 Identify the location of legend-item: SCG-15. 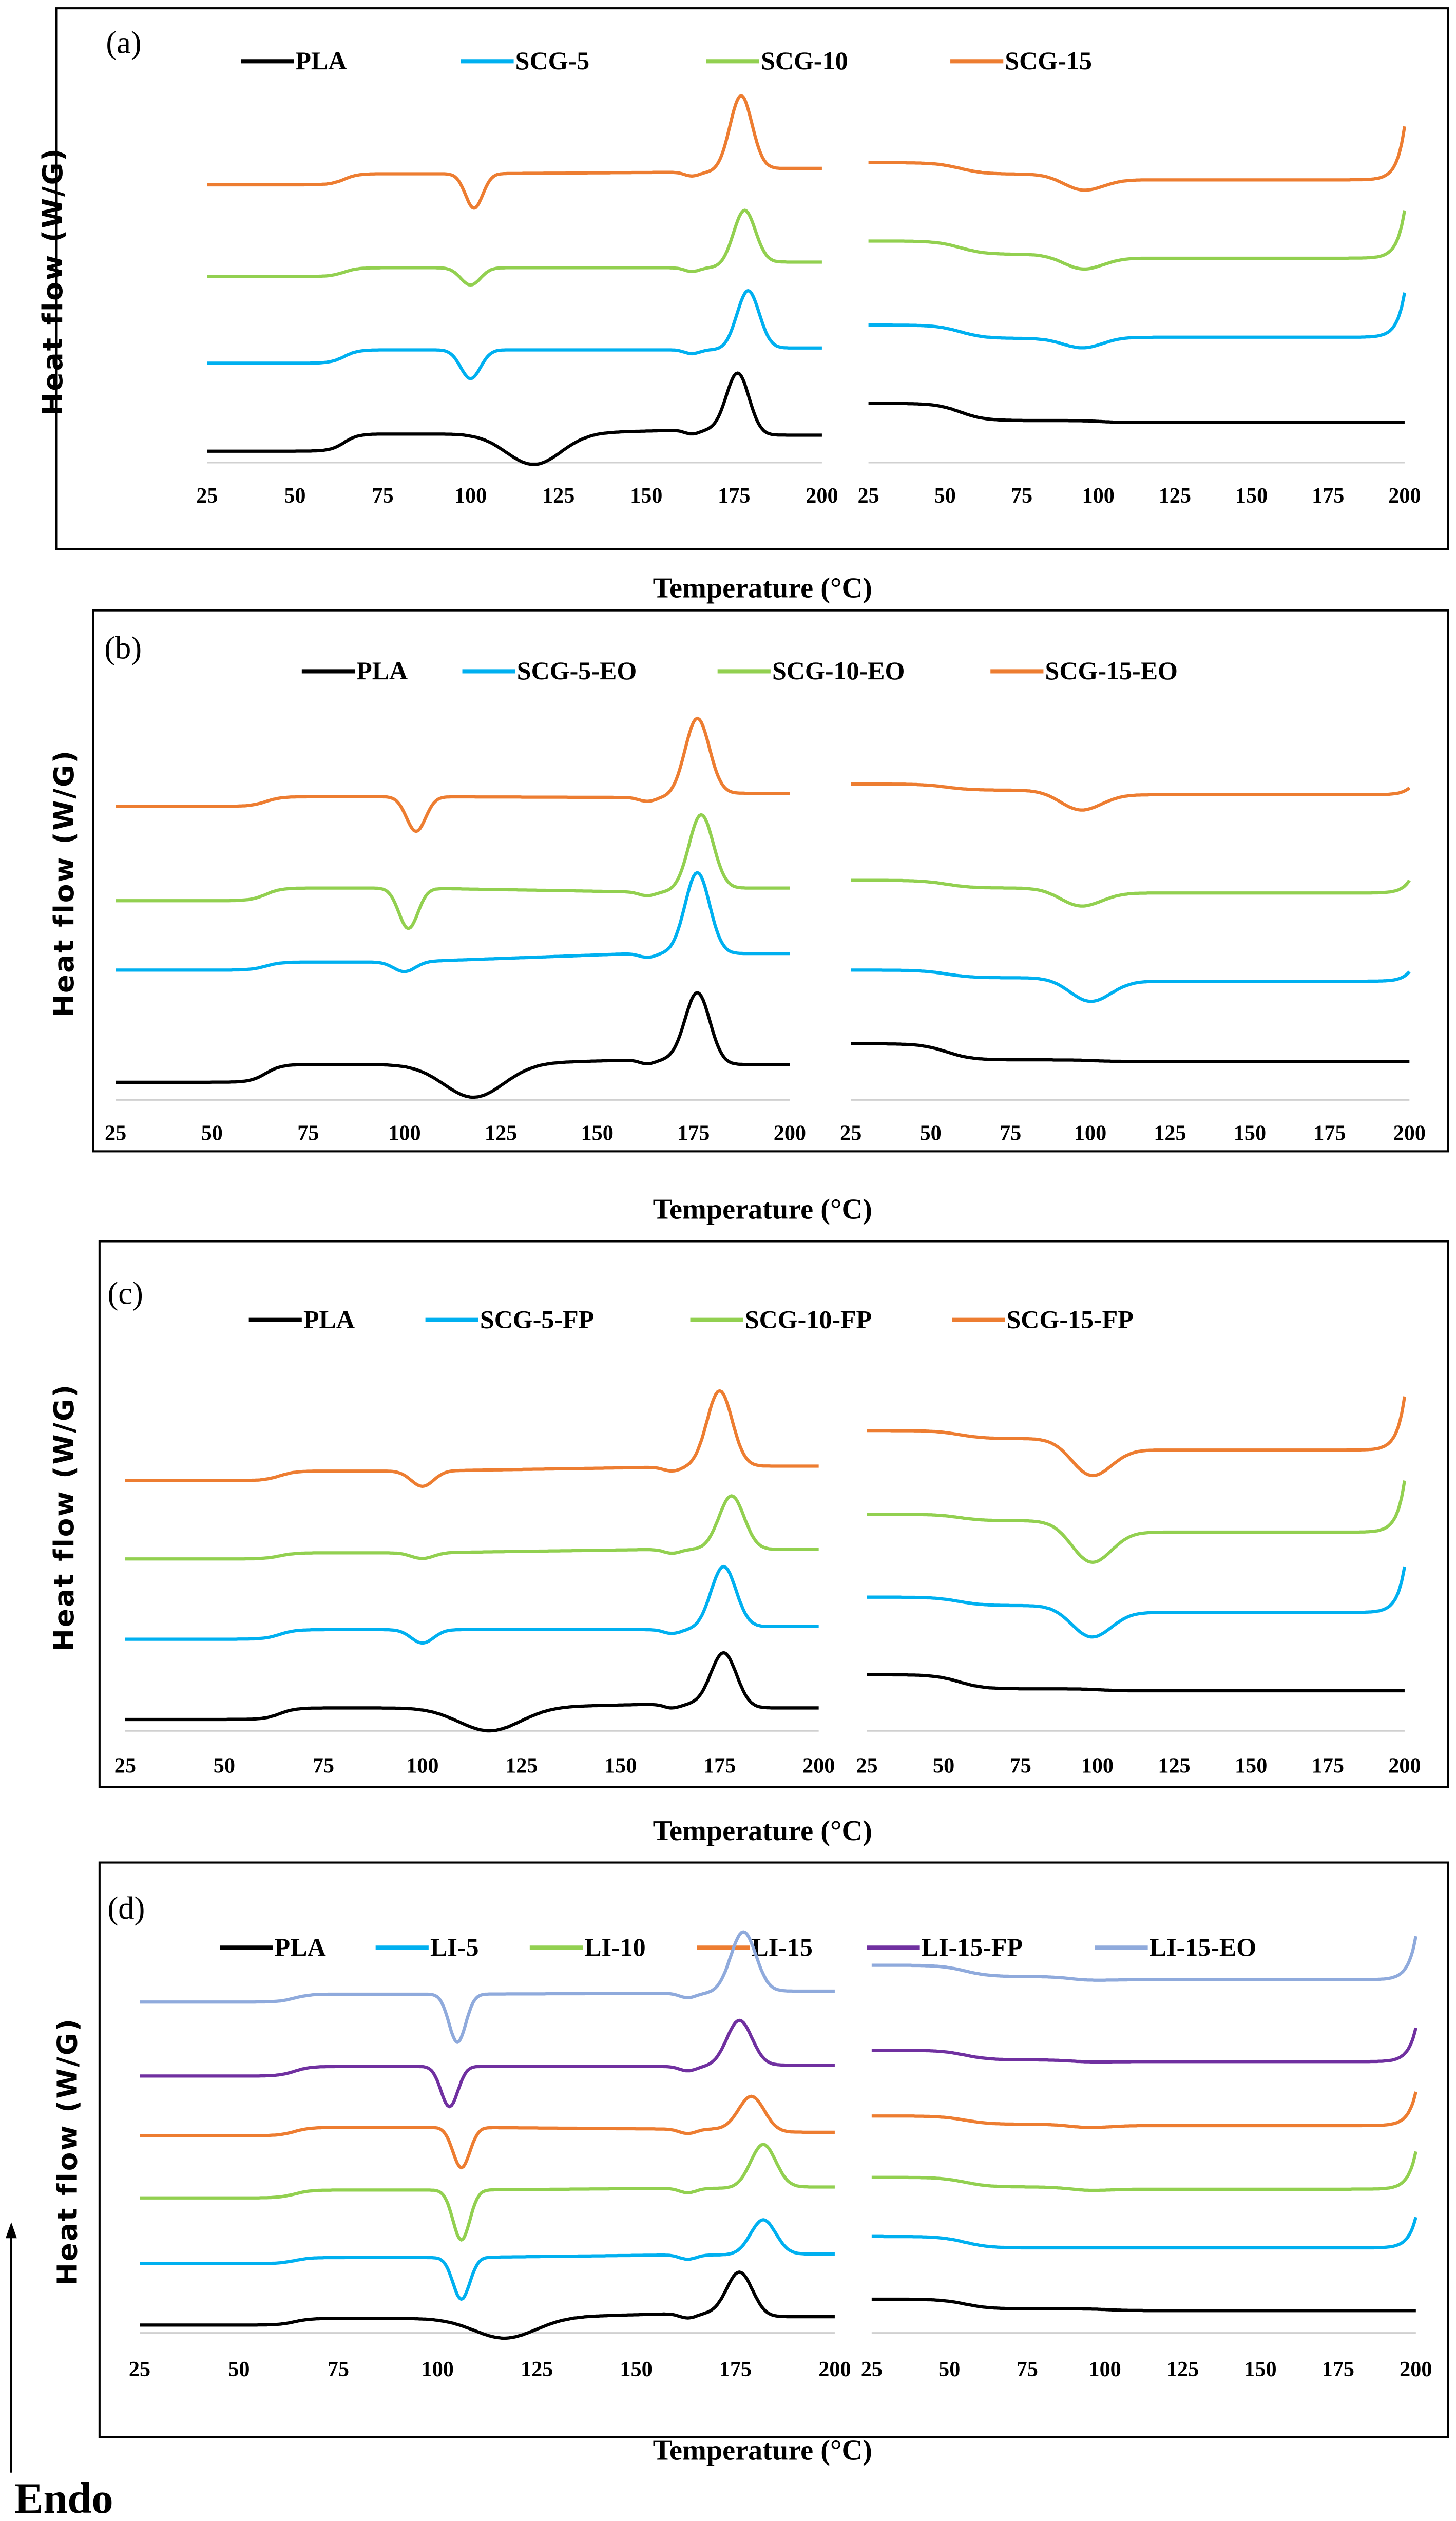
(1021, 60).